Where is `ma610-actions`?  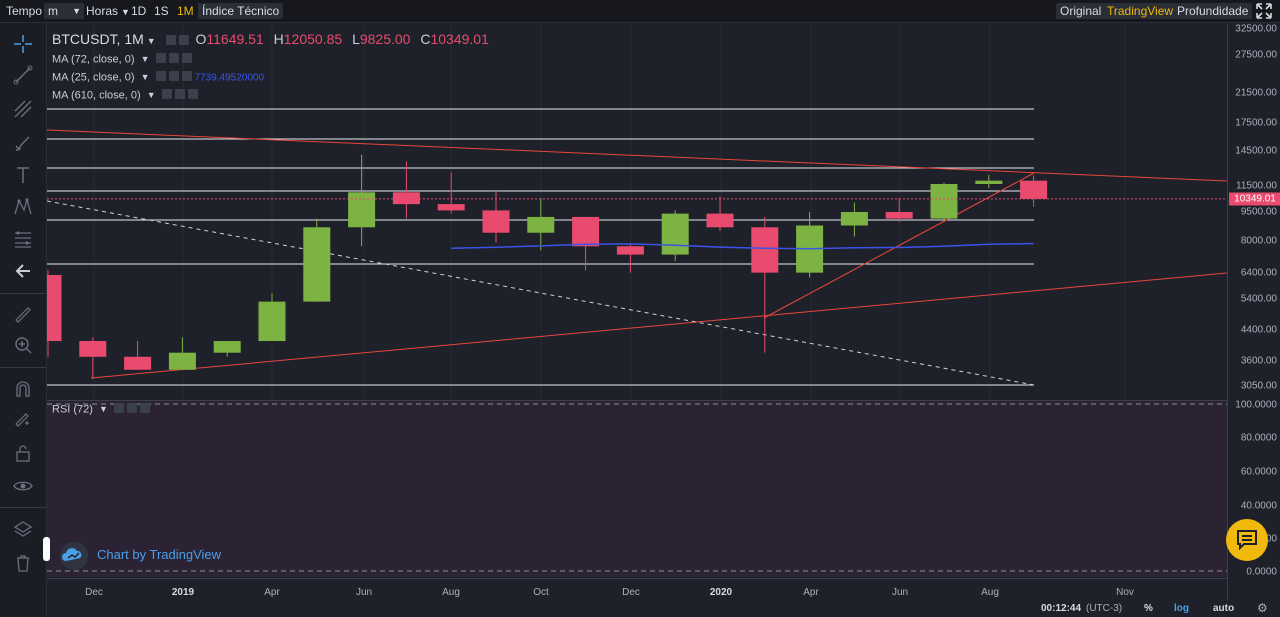 ma610-actions is located at coordinates (181, 95).